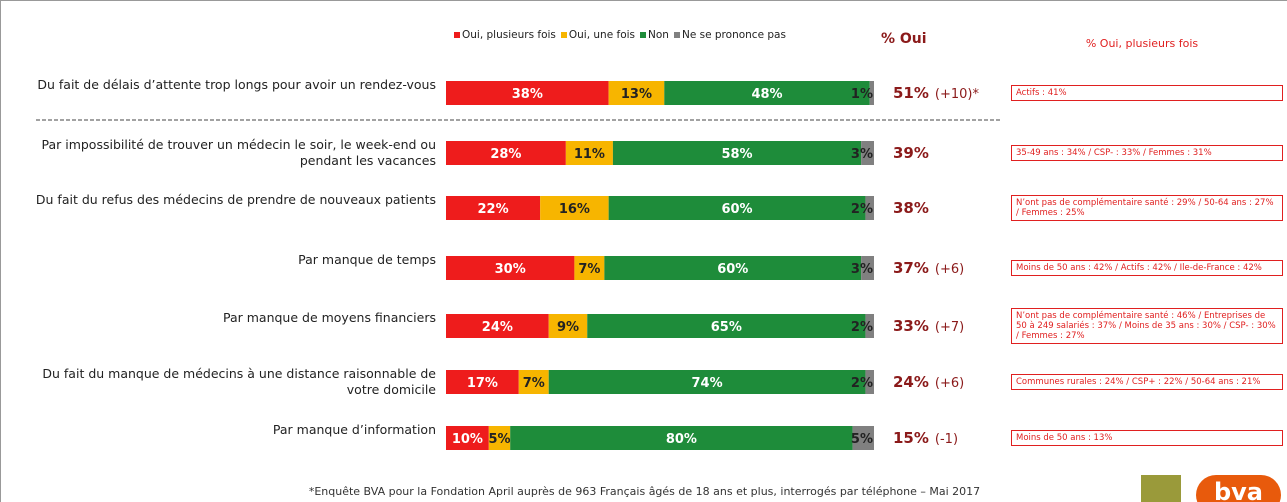  What do you see at coordinates (911, 438) in the screenshot?
I see `oui-value: 15%` at bounding box center [911, 438].